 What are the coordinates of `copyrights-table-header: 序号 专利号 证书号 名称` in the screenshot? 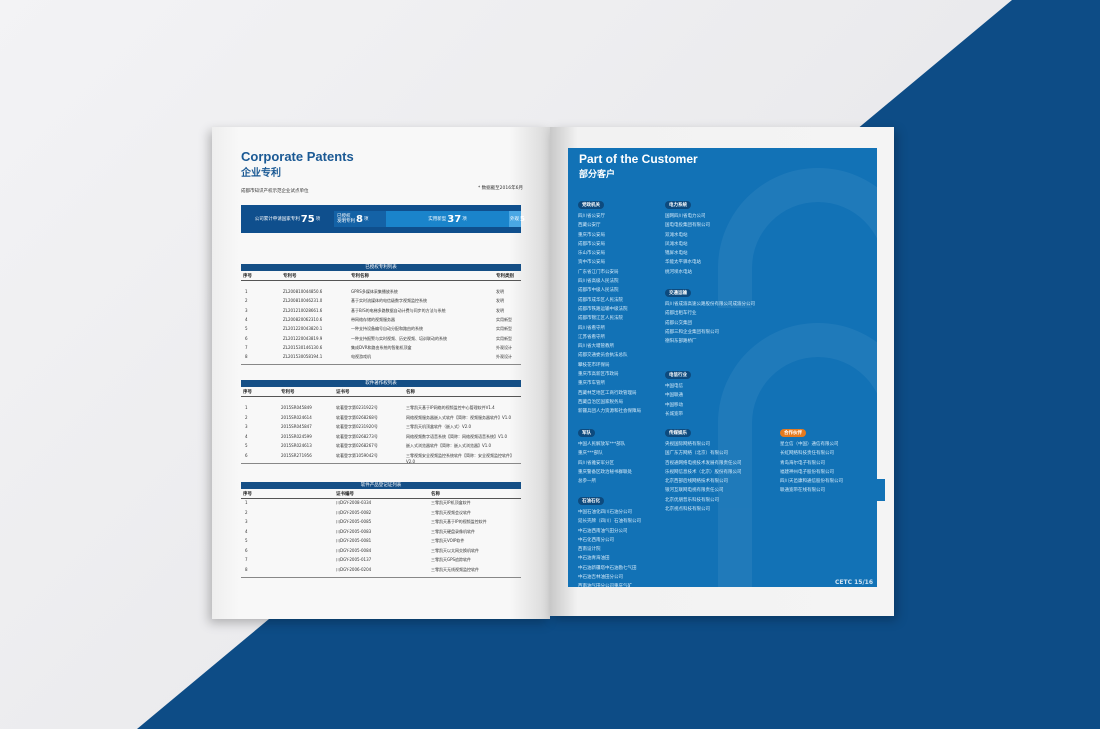 It's located at (381, 393).